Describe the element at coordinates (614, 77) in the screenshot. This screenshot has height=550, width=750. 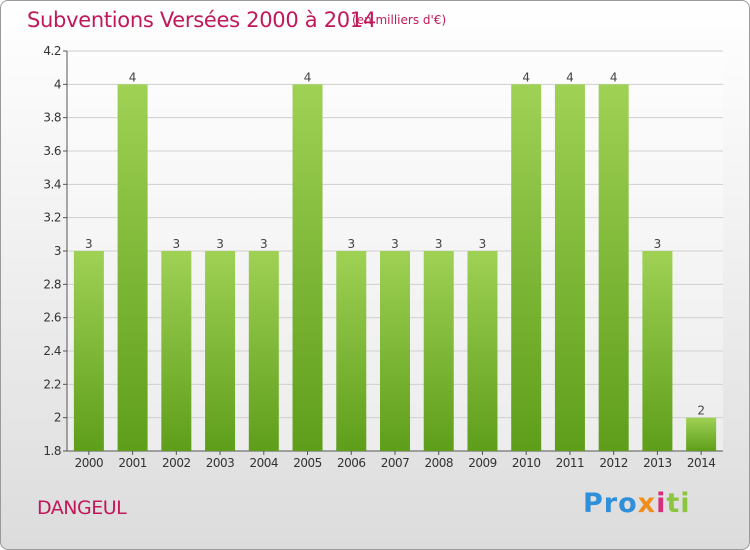
I see `data-label-2012: 4` at that location.